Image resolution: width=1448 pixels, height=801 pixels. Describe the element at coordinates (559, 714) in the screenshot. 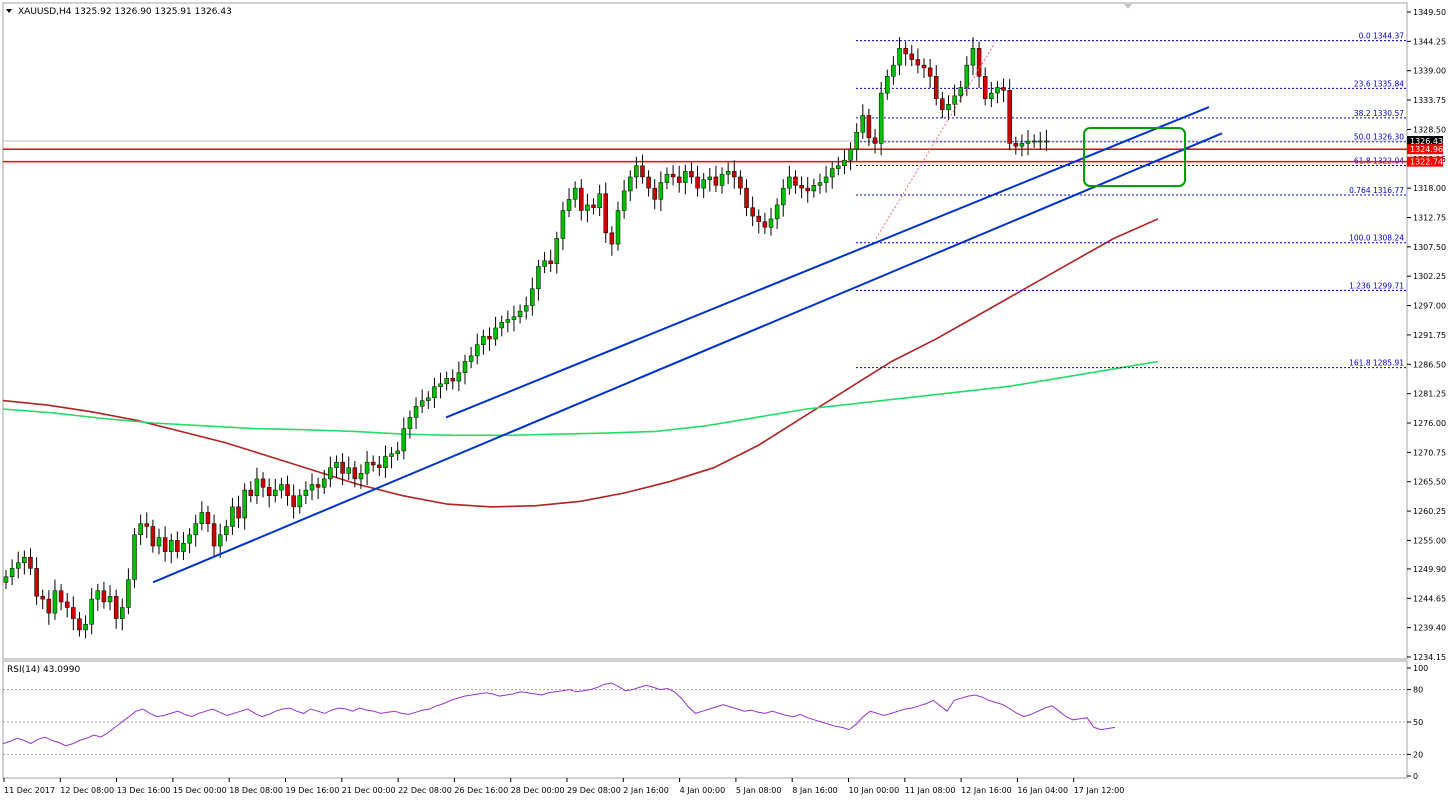

I see `rsi-line` at that location.